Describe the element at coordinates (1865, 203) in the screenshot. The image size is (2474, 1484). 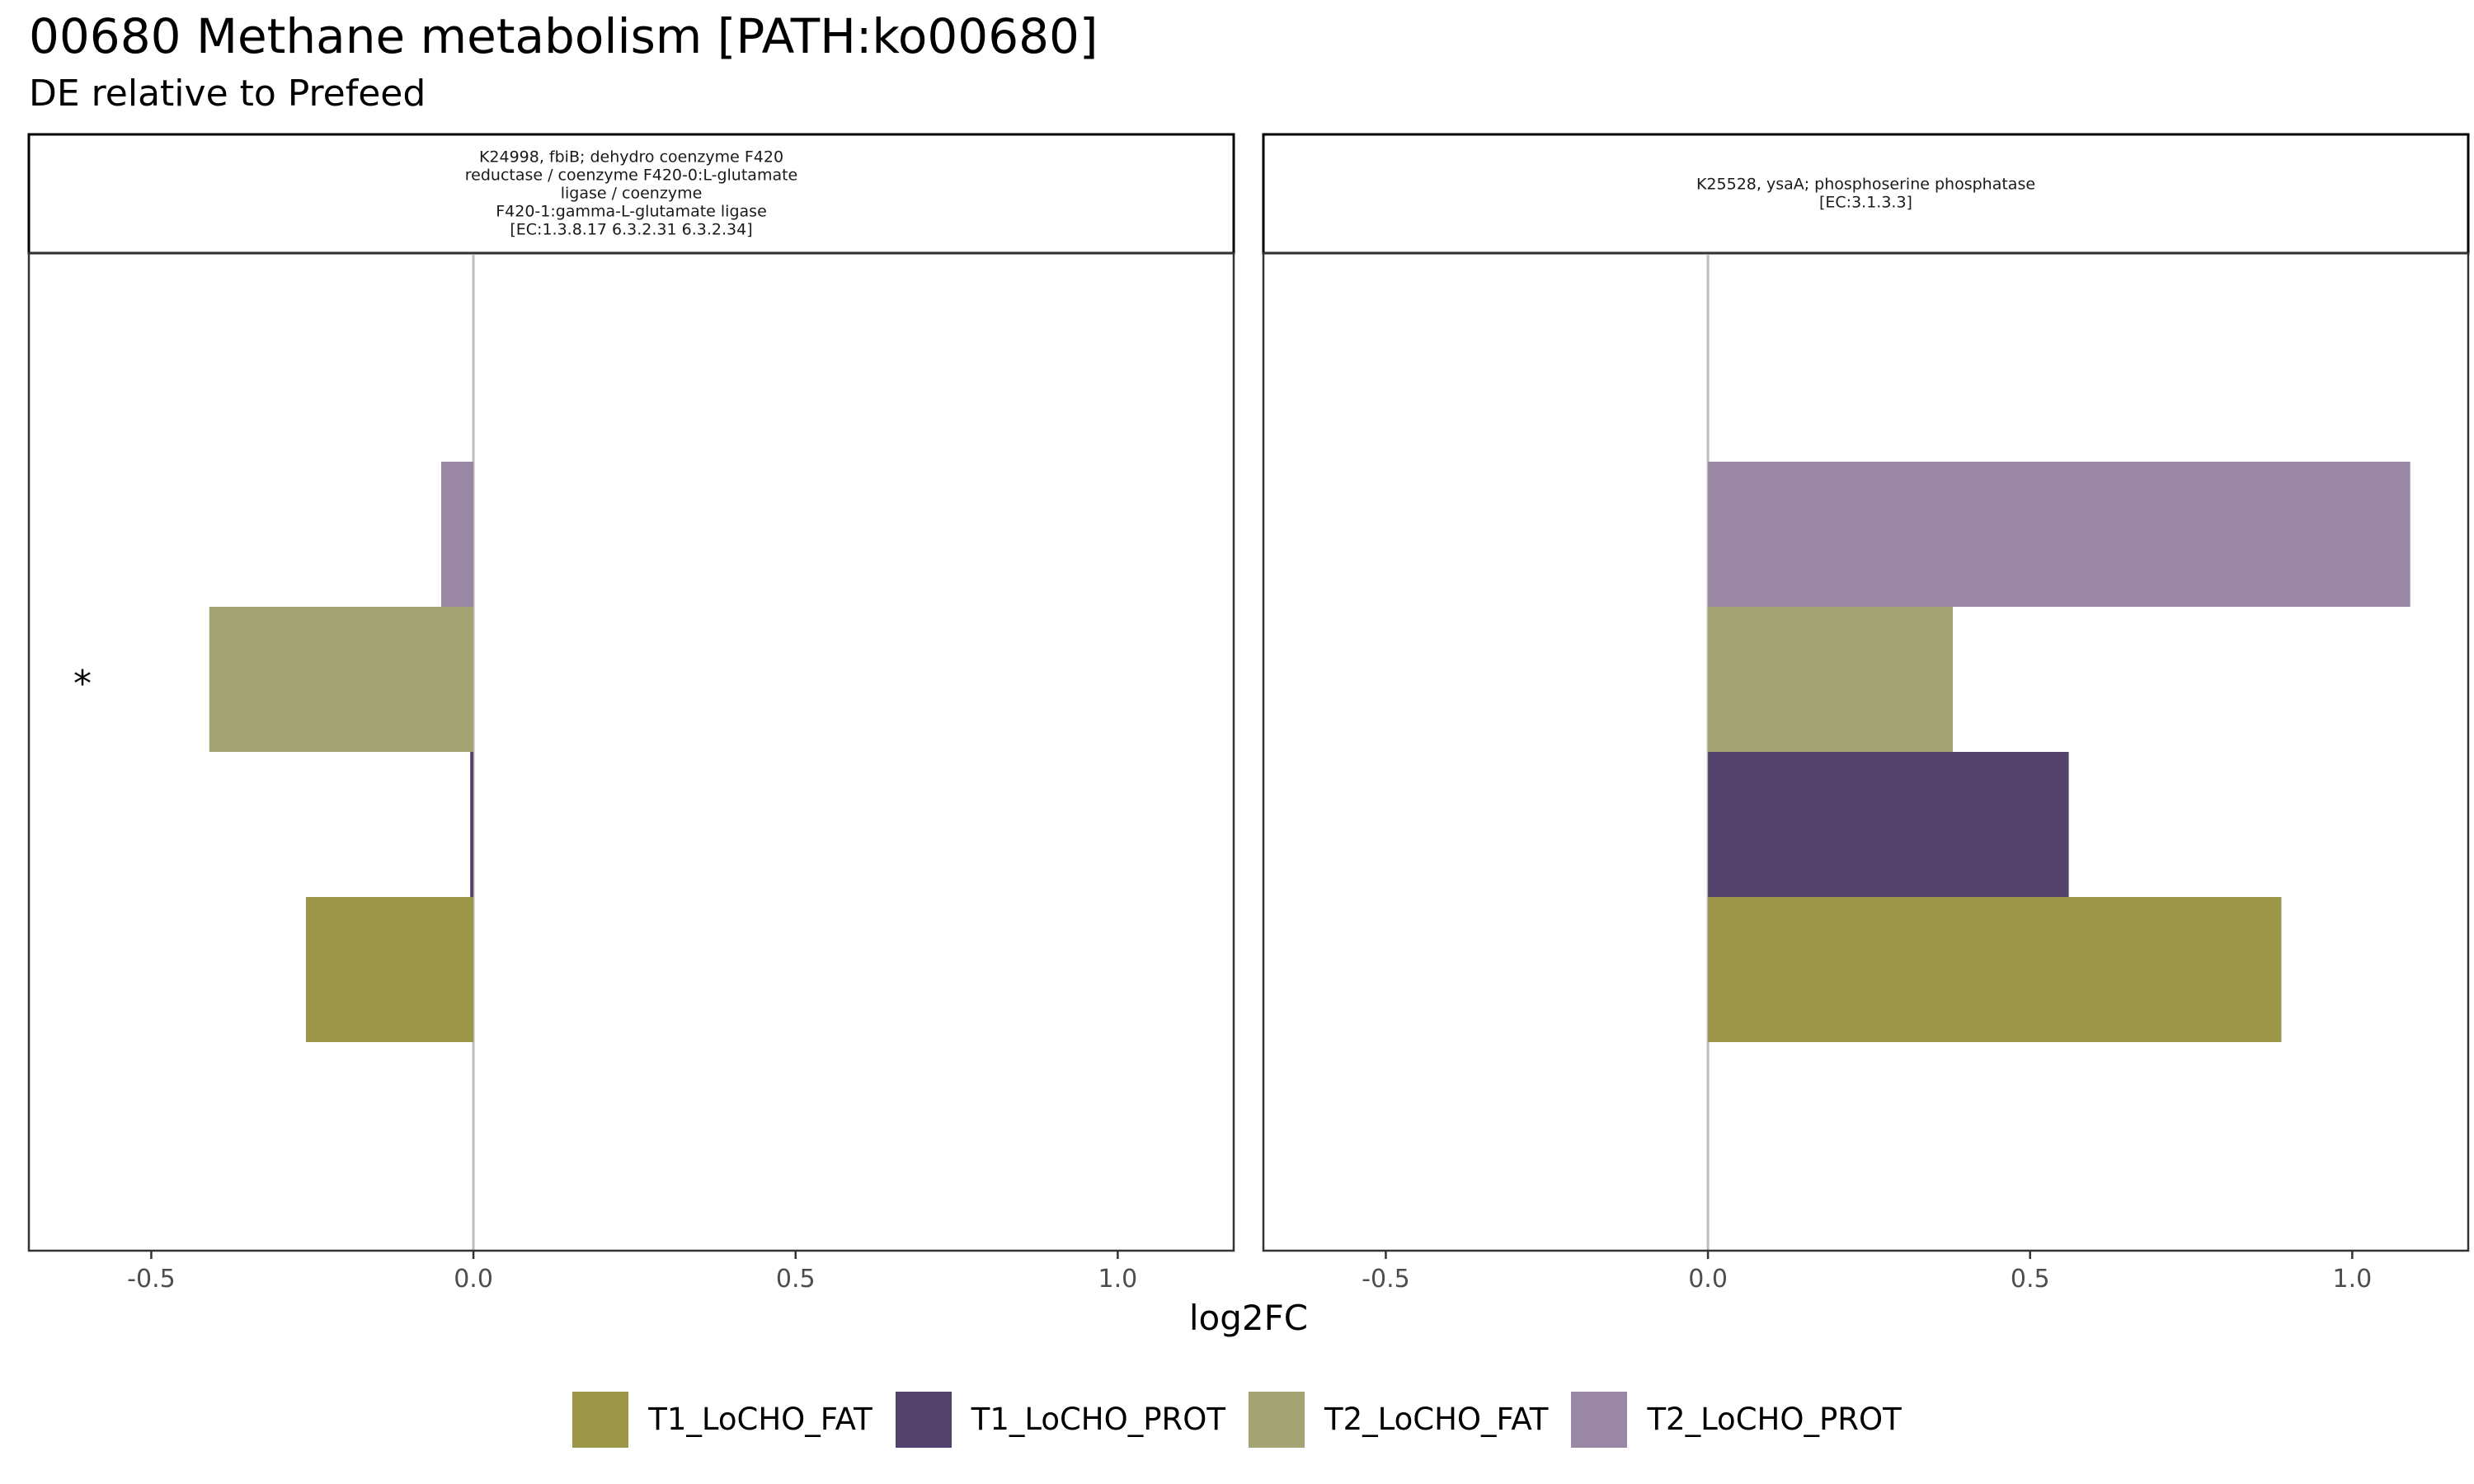
I see `strip-label-line: [EC:3.1.3.3]` at that location.